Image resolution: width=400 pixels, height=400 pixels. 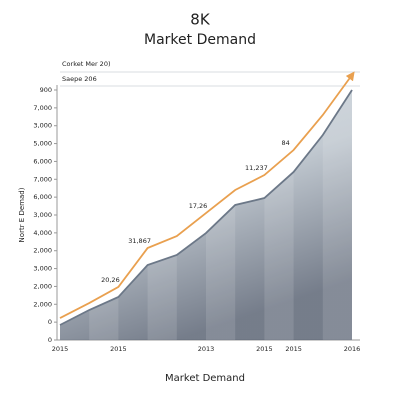 I want to click on annotation: 31,867, so click(x=139, y=241).